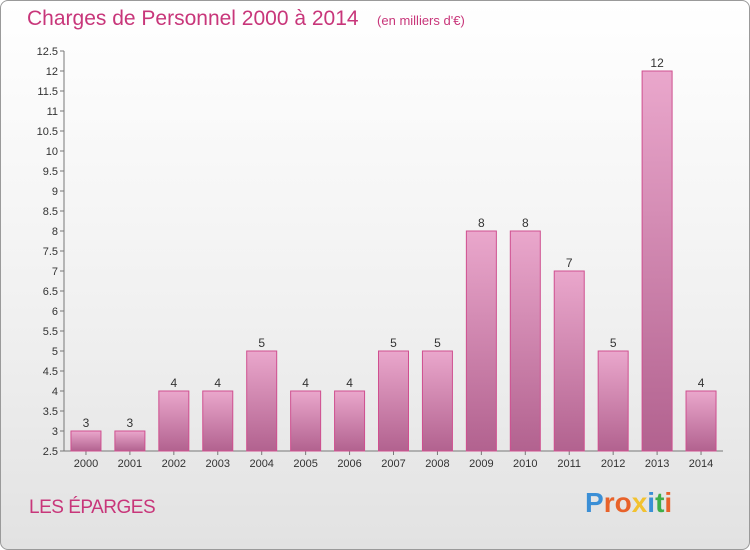 Image resolution: width=750 pixels, height=550 pixels. Describe the element at coordinates (594, 502) in the screenshot. I see `logo-letter: P` at that location.